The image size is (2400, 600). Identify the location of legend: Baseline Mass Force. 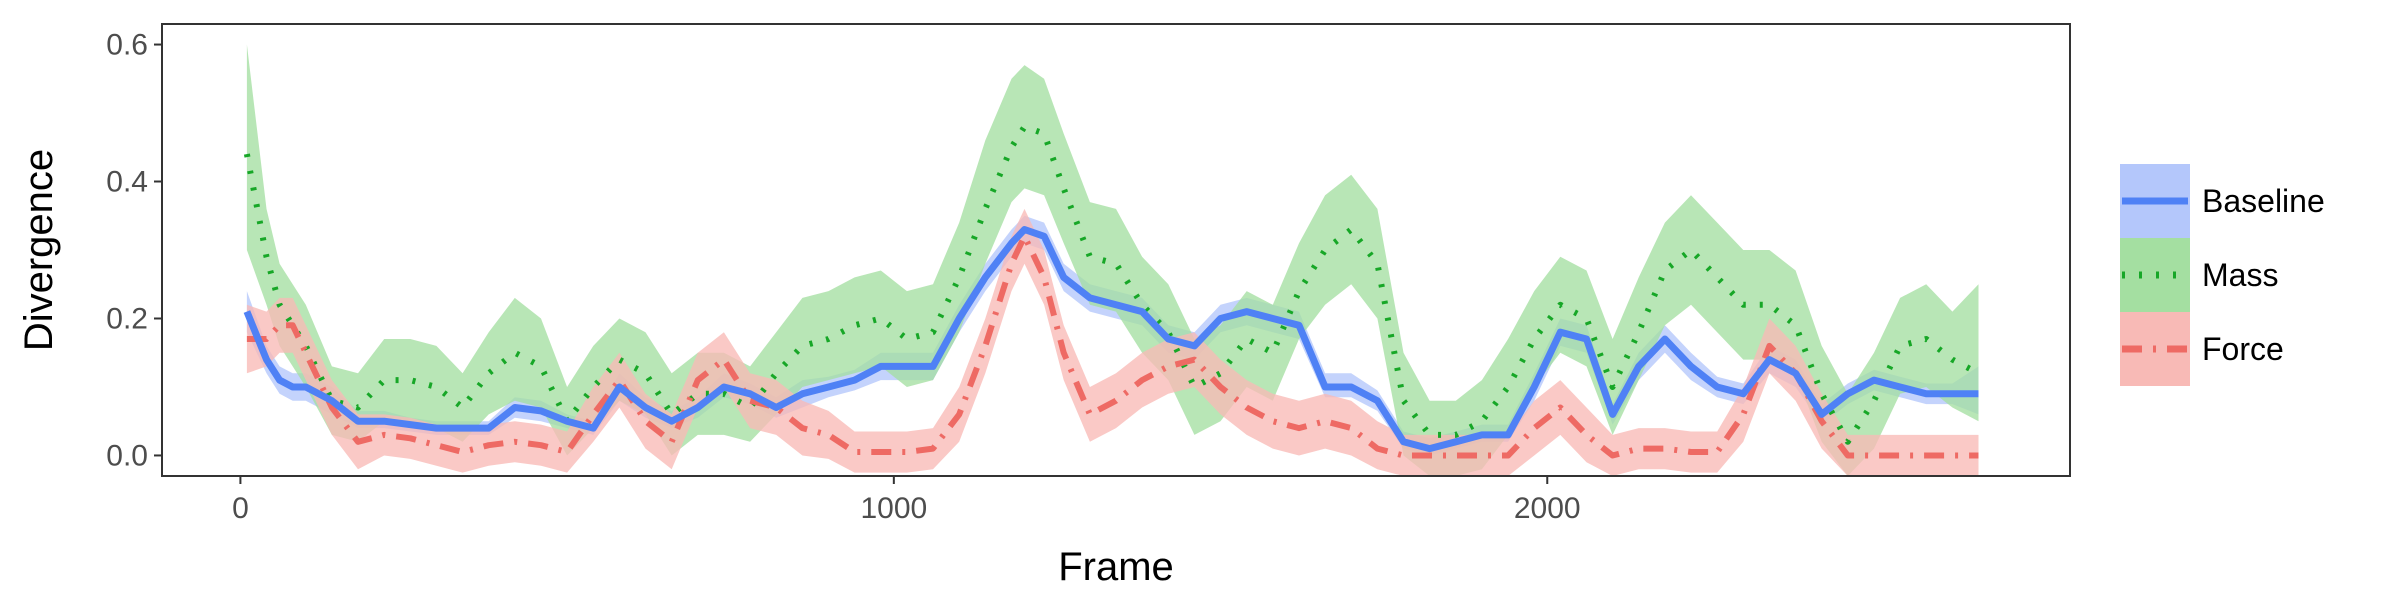
(2222, 275).